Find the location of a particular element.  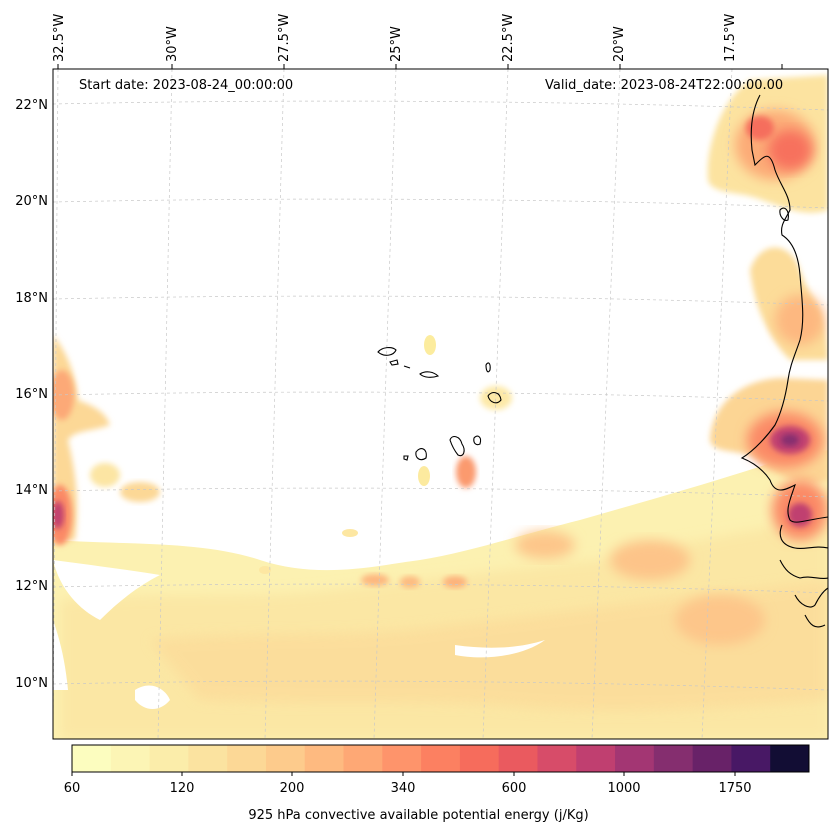

colorbar-tick-label: 340 is located at coordinates (403, 788).